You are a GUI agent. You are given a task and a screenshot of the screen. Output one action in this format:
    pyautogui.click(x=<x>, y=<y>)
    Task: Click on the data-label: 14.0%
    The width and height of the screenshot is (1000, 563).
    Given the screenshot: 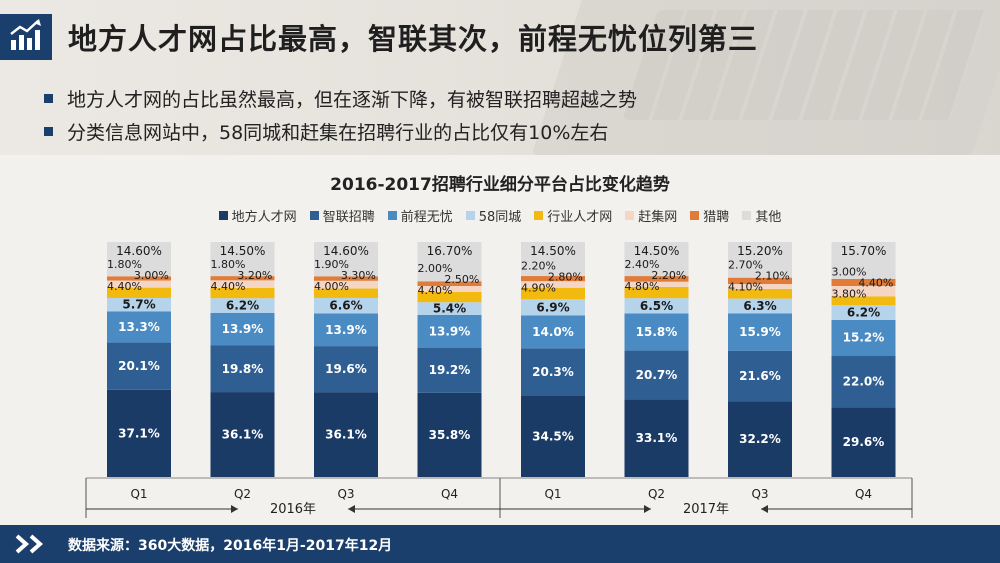 What is the action you would take?
    pyautogui.click(x=553, y=332)
    